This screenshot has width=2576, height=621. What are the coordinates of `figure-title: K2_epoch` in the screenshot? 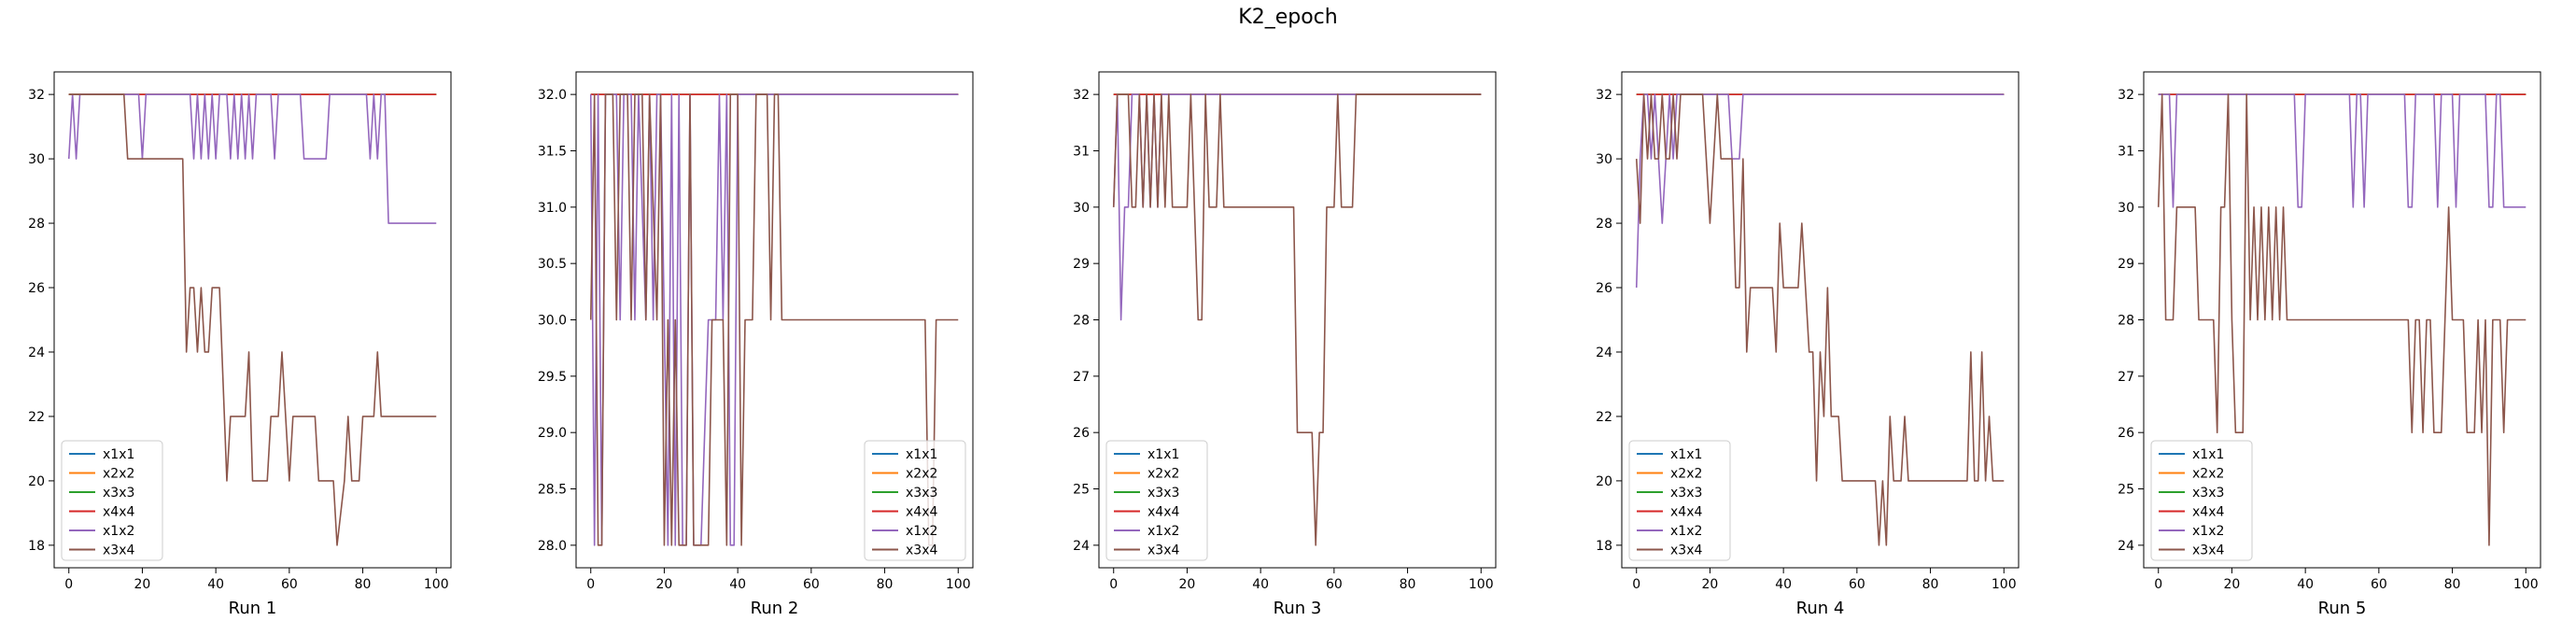 It's located at (1287, 17).